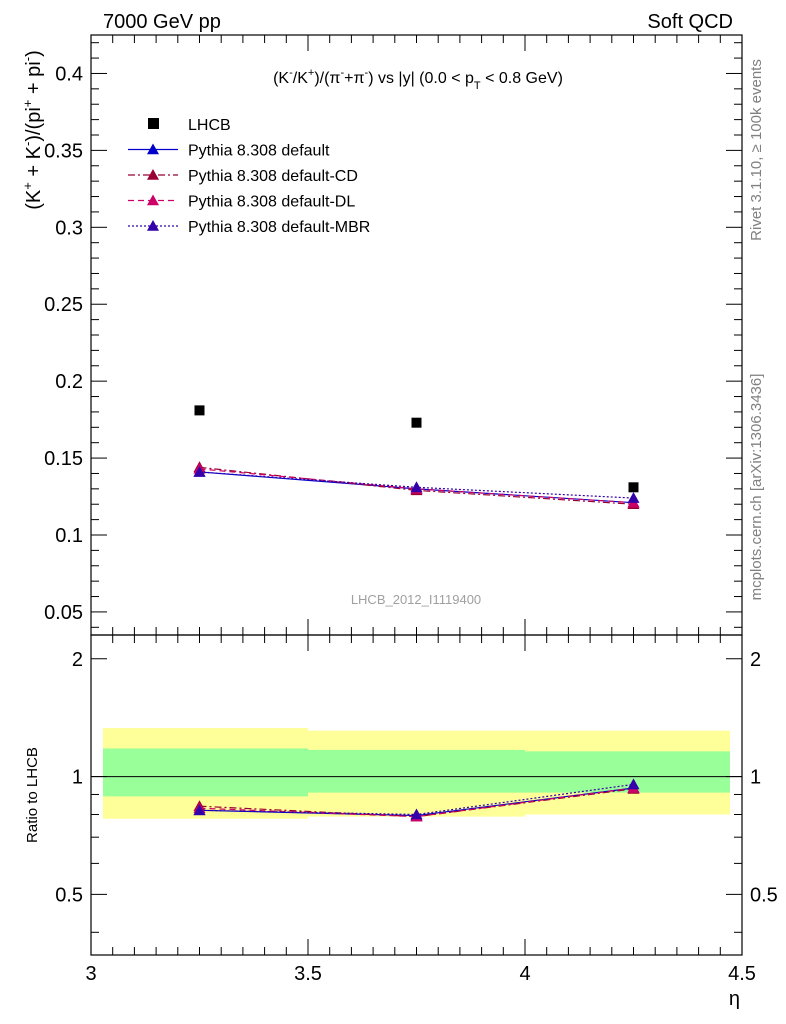 The height and width of the screenshot is (1024, 786). Describe the element at coordinates (209, 125) in the screenshot. I see `legend-label: LHCB` at that location.